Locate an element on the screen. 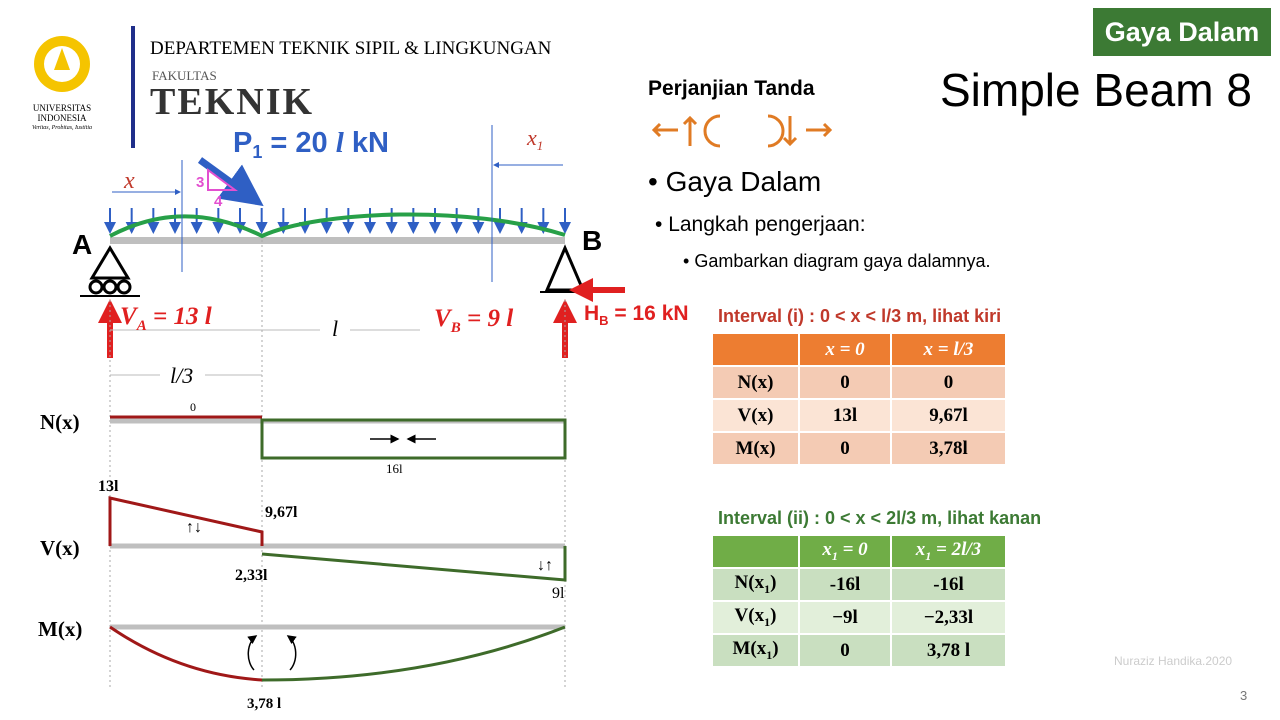 The height and width of the screenshot is (720, 1280). table-row: V(x1) −9l −2,33l is located at coordinates (859, 617).